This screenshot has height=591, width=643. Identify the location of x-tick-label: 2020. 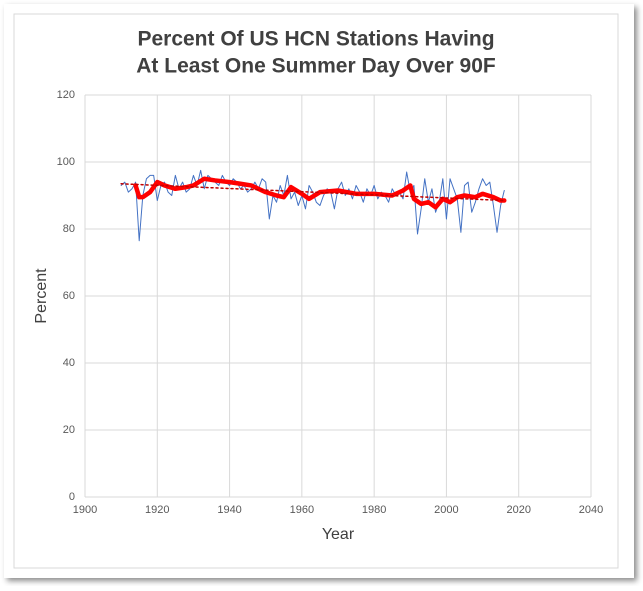
(518, 510).